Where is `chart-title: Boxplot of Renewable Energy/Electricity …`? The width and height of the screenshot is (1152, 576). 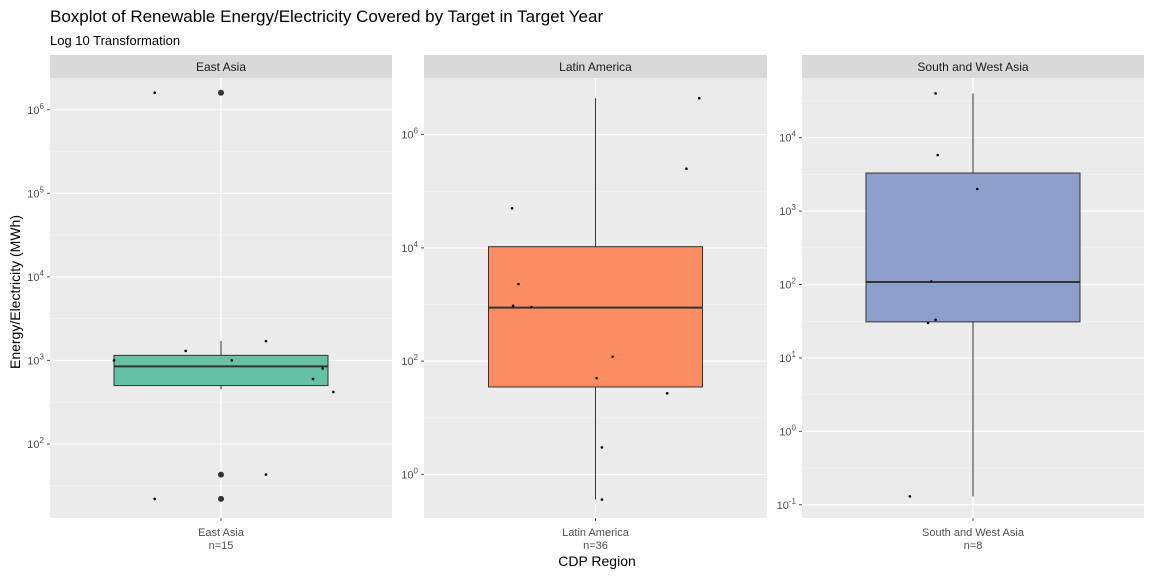
chart-title: Boxplot of Renewable Energy/Electricity … is located at coordinates (326, 16).